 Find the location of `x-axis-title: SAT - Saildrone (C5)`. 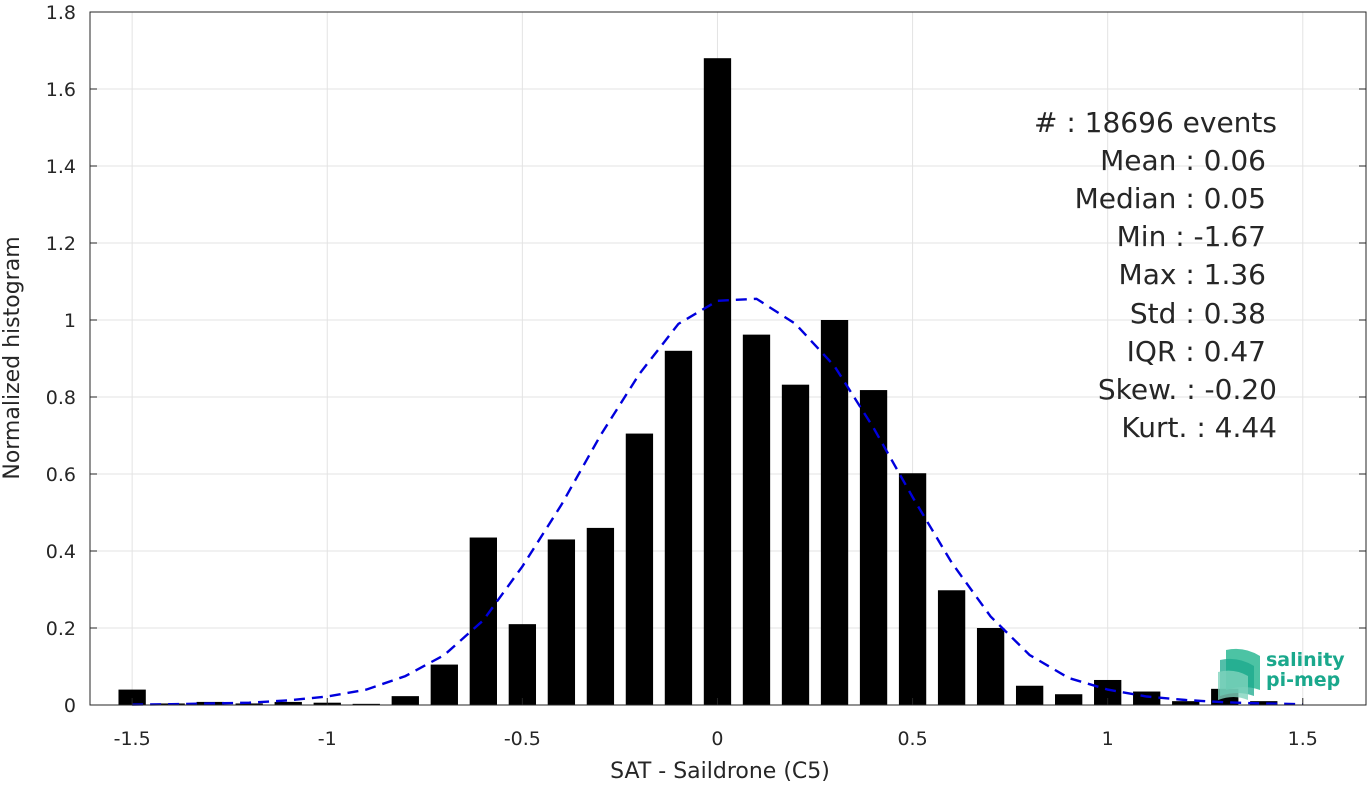

x-axis-title: SAT - Saildrone (C5) is located at coordinates (720, 771).